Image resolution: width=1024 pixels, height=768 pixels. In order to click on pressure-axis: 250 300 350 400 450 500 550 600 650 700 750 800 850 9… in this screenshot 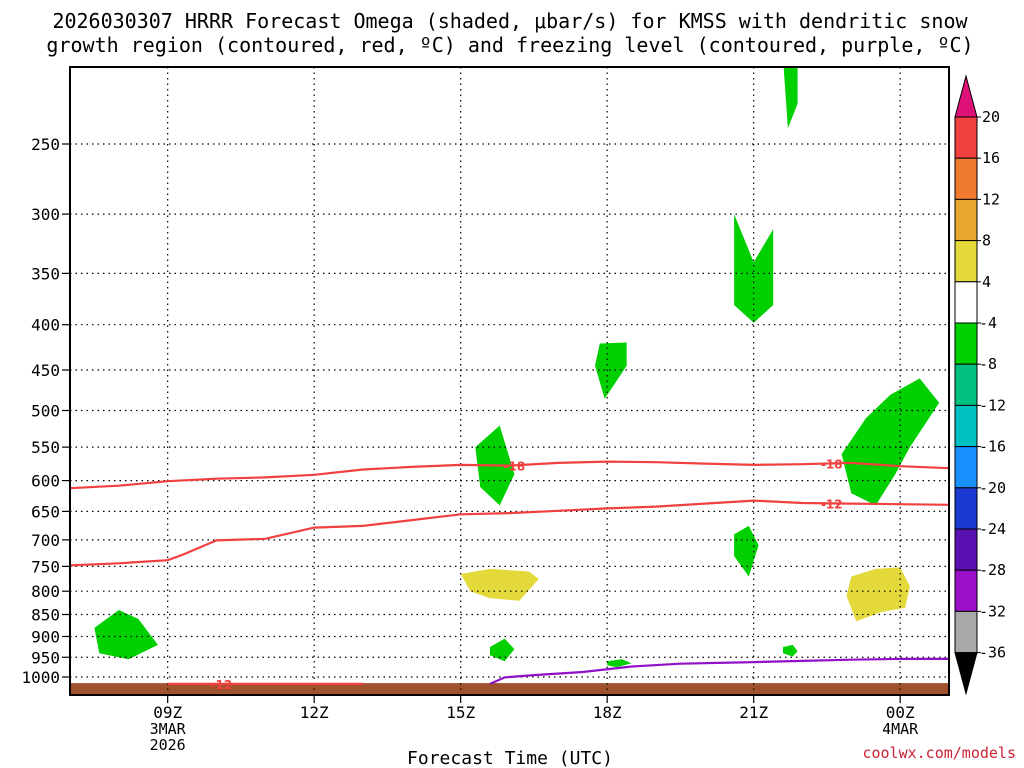, I will do `click(45, 411)`.